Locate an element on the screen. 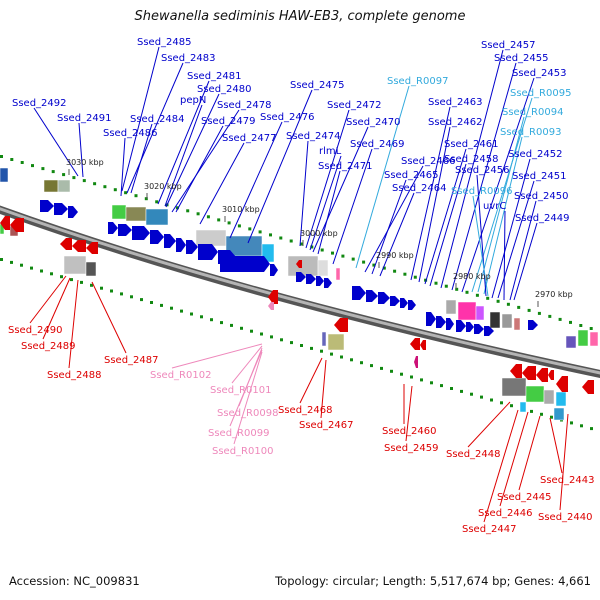 The image size is (600, 600). gene-label: Ssed_2476 is located at coordinates (287, 117).